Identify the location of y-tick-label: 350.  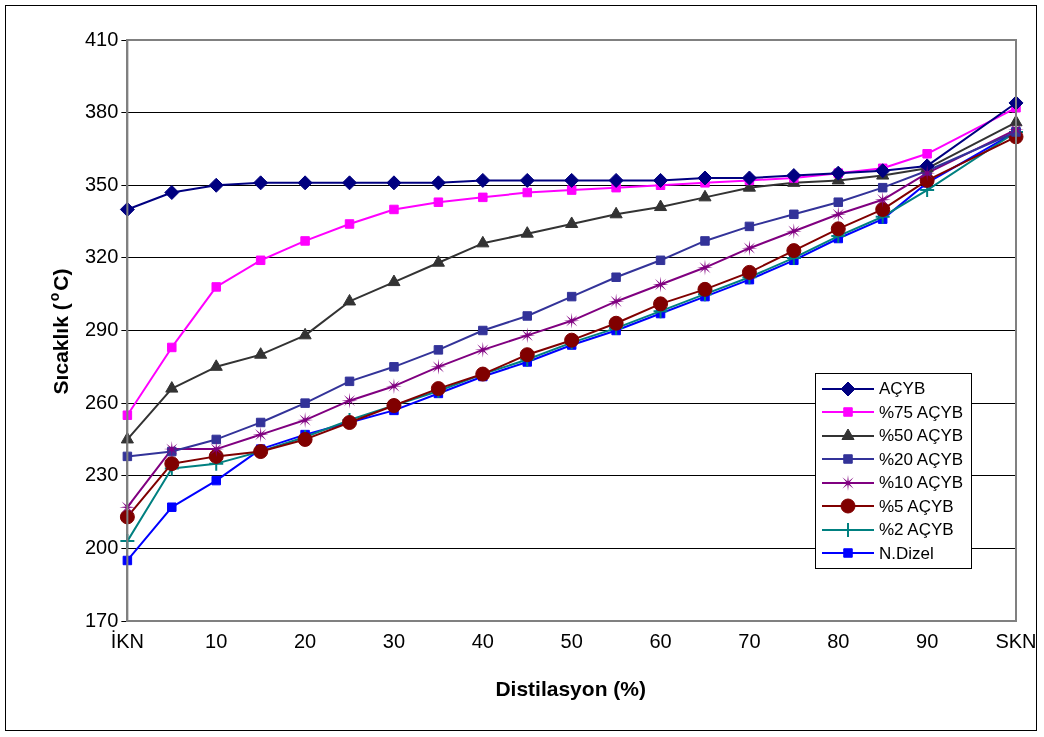
(101, 183).